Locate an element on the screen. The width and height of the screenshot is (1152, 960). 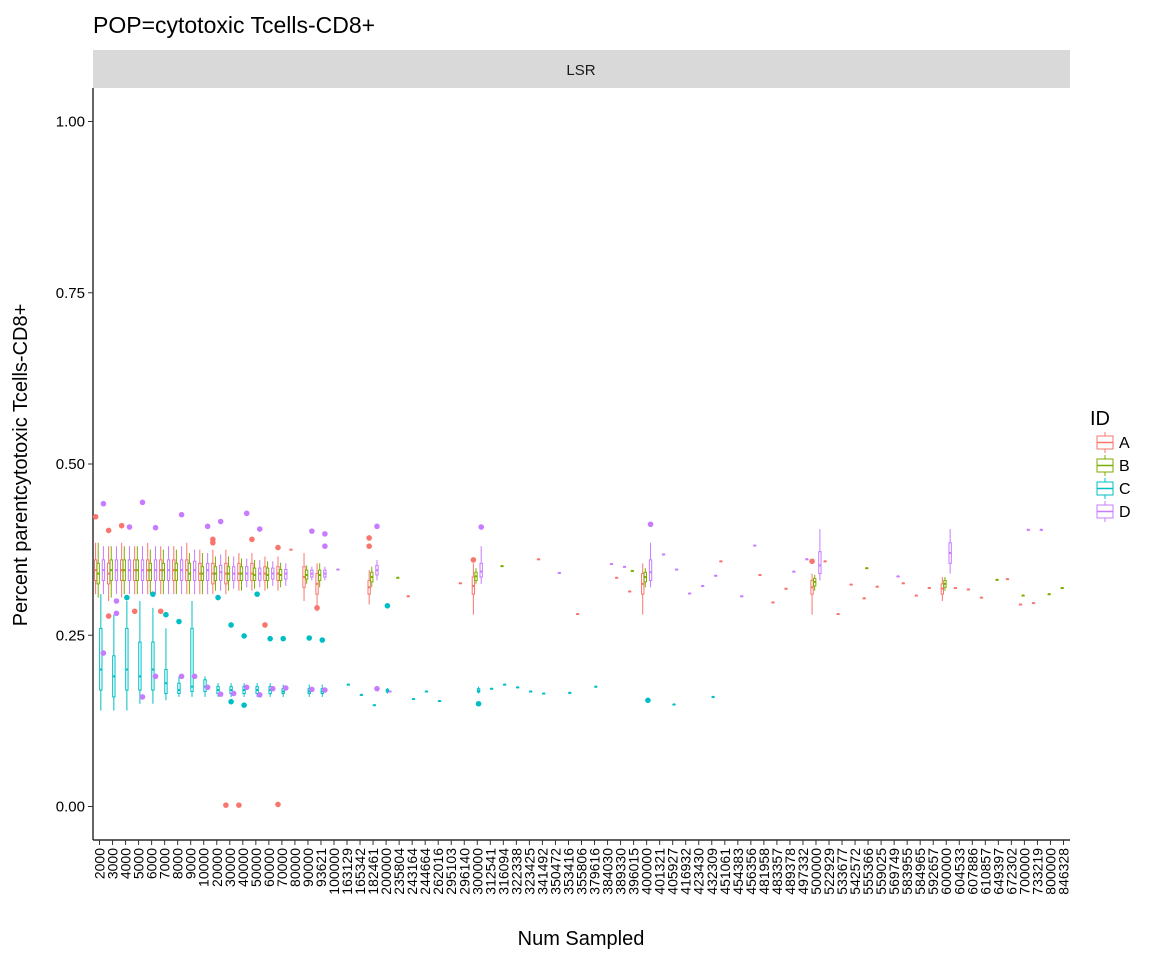
x-tick-label: 432309 is located at coordinates (712, 871).